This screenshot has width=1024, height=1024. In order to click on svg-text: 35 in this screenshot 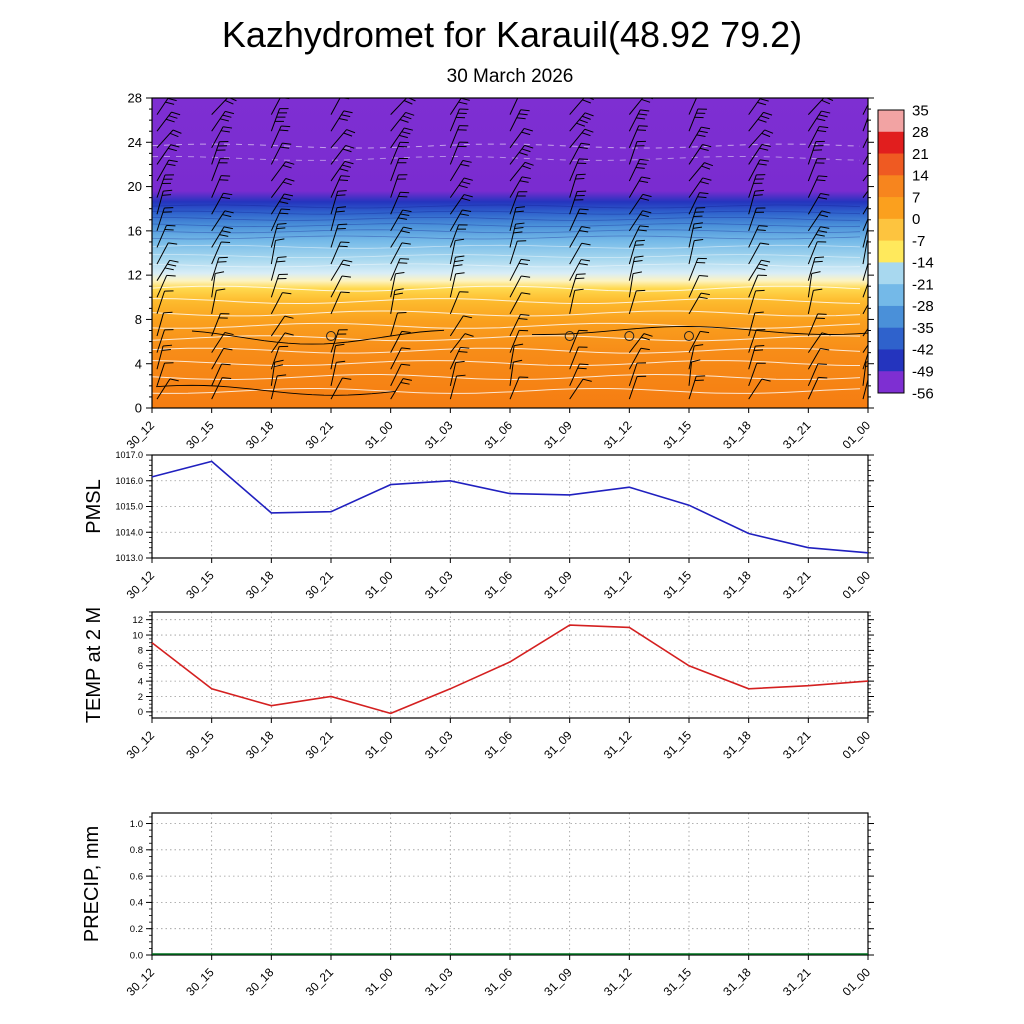, I will do `click(920, 110)`.